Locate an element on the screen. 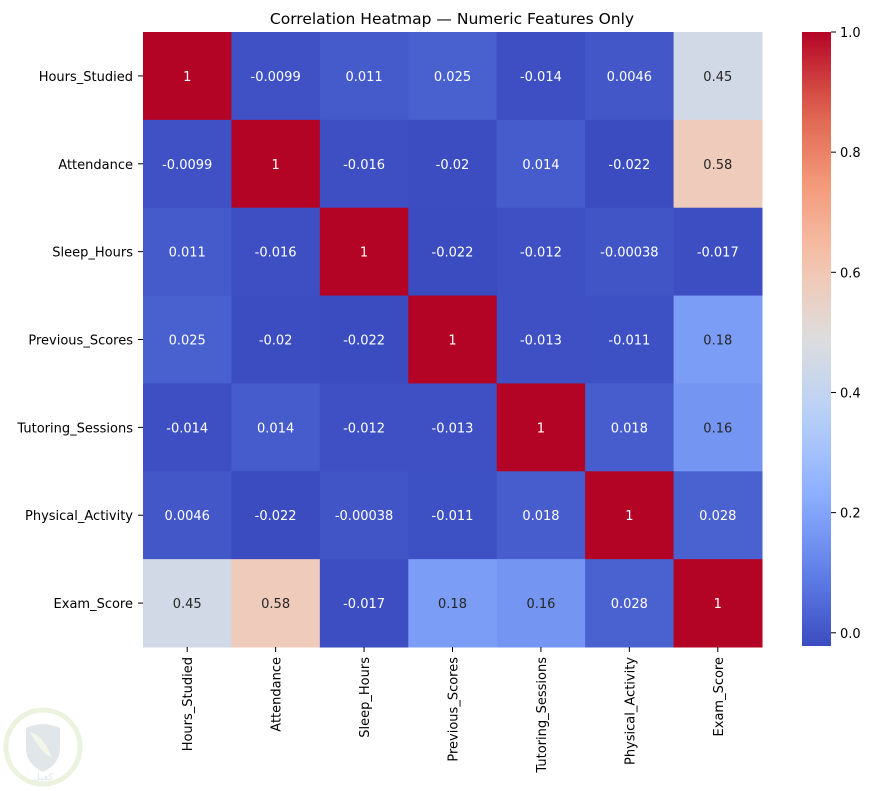 Image resolution: width=874 pixels, height=791 pixels. y-tick-label: Exam_Score is located at coordinates (93, 604).